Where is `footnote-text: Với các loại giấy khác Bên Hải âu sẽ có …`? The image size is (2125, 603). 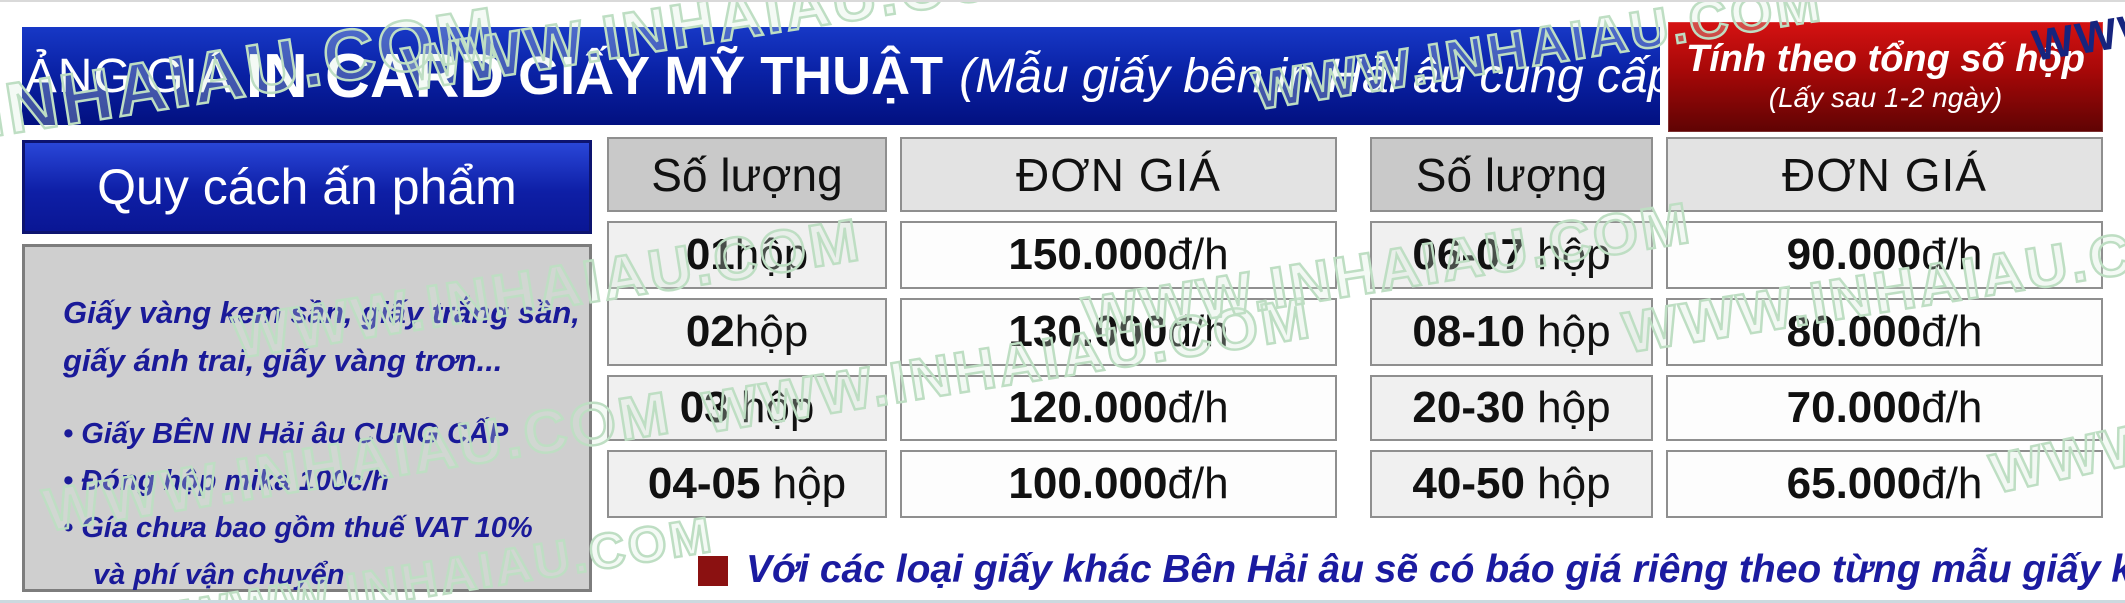
footnote-text: Với các loại giấy khác Bên Hải âu sẽ có … is located at coordinates (1435, 569).